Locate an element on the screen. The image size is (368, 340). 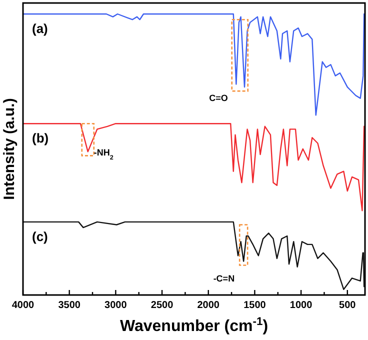
annotation: (b) is located at coordinates (40, 138).